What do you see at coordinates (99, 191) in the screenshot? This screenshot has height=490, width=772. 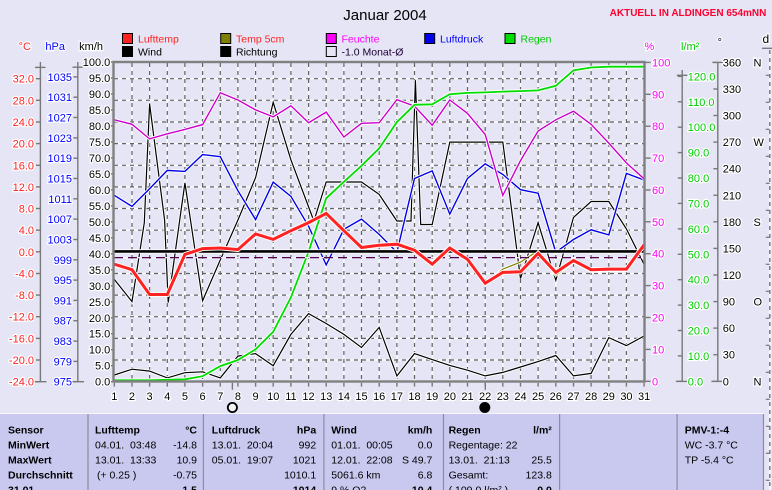 I see `svg-text: 60.0` at bounding box center [99, 191].